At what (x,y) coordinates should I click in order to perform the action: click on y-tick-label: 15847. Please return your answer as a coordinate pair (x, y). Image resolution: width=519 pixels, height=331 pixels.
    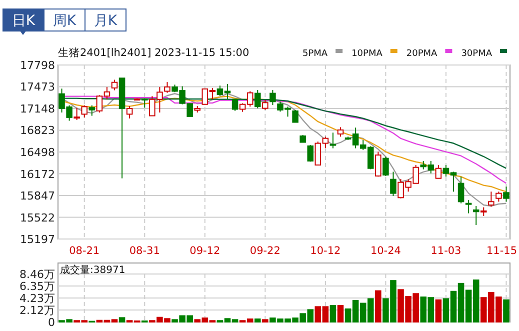
    Looking at the image, I should click on (37, 196).